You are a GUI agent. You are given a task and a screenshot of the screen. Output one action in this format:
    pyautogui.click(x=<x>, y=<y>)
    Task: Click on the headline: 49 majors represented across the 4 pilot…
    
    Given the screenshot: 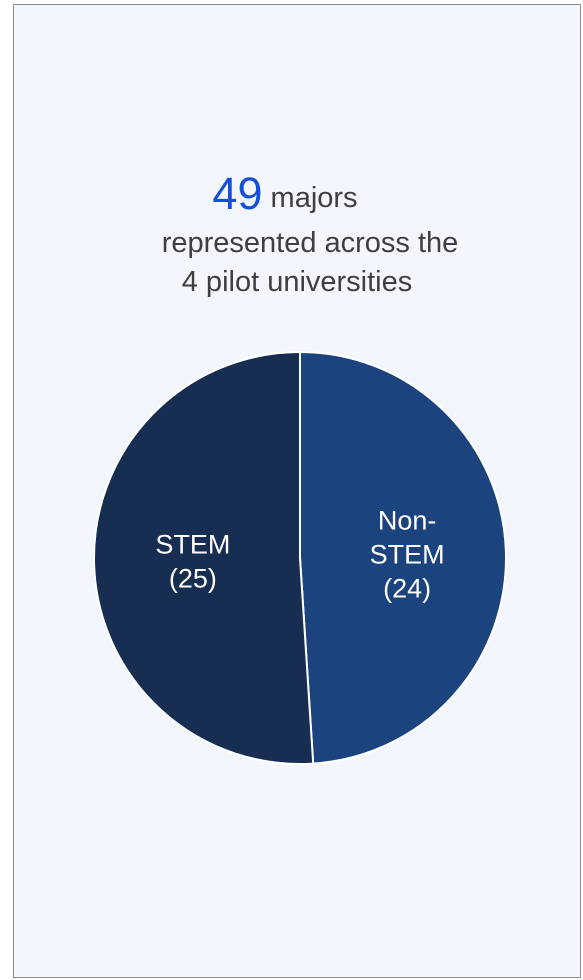 What is the action you would take?
    pyautogui.click(x=297, y=235)
    